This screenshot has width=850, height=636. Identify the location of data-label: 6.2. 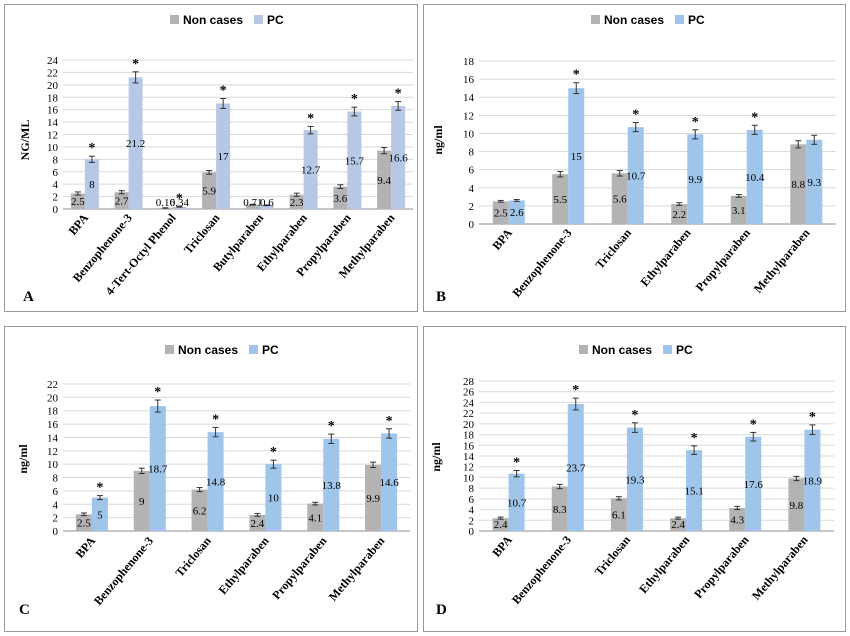
(200, 511).